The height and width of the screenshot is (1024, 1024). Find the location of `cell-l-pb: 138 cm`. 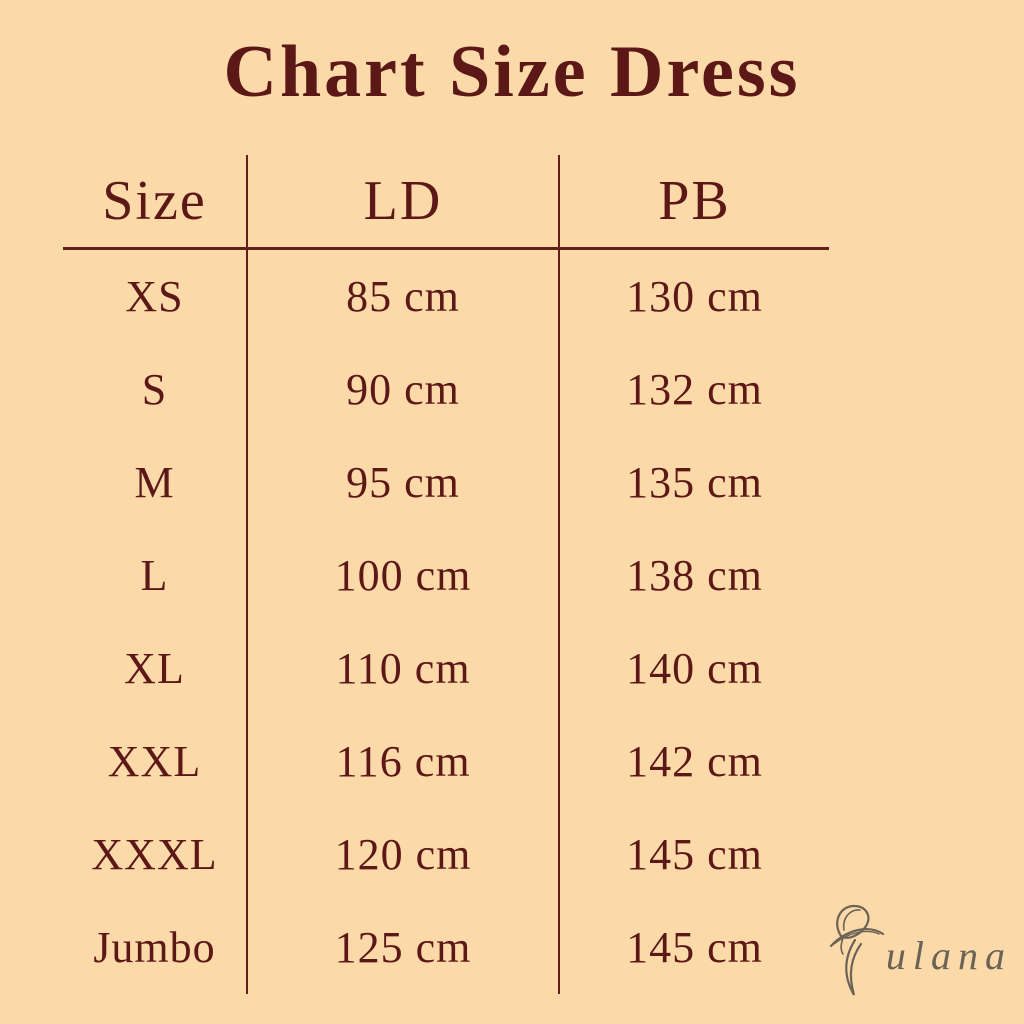

cell-l-pb: 138 cm is located at coordinates (694, 575).